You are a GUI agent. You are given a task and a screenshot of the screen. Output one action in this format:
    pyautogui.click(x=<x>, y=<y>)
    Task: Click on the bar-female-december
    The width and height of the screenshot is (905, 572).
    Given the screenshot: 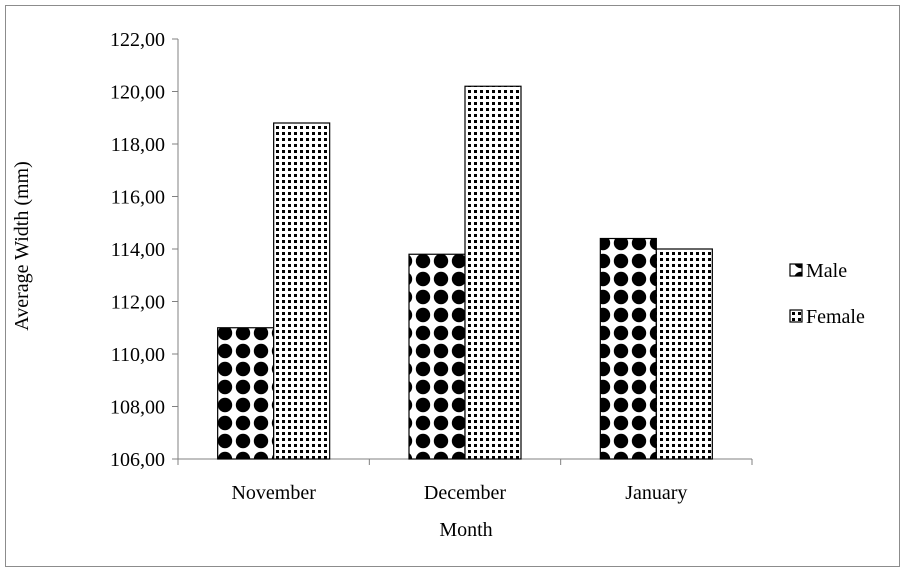 What is the action you would take?
    pyautogui.click(x=493, y=272)
    